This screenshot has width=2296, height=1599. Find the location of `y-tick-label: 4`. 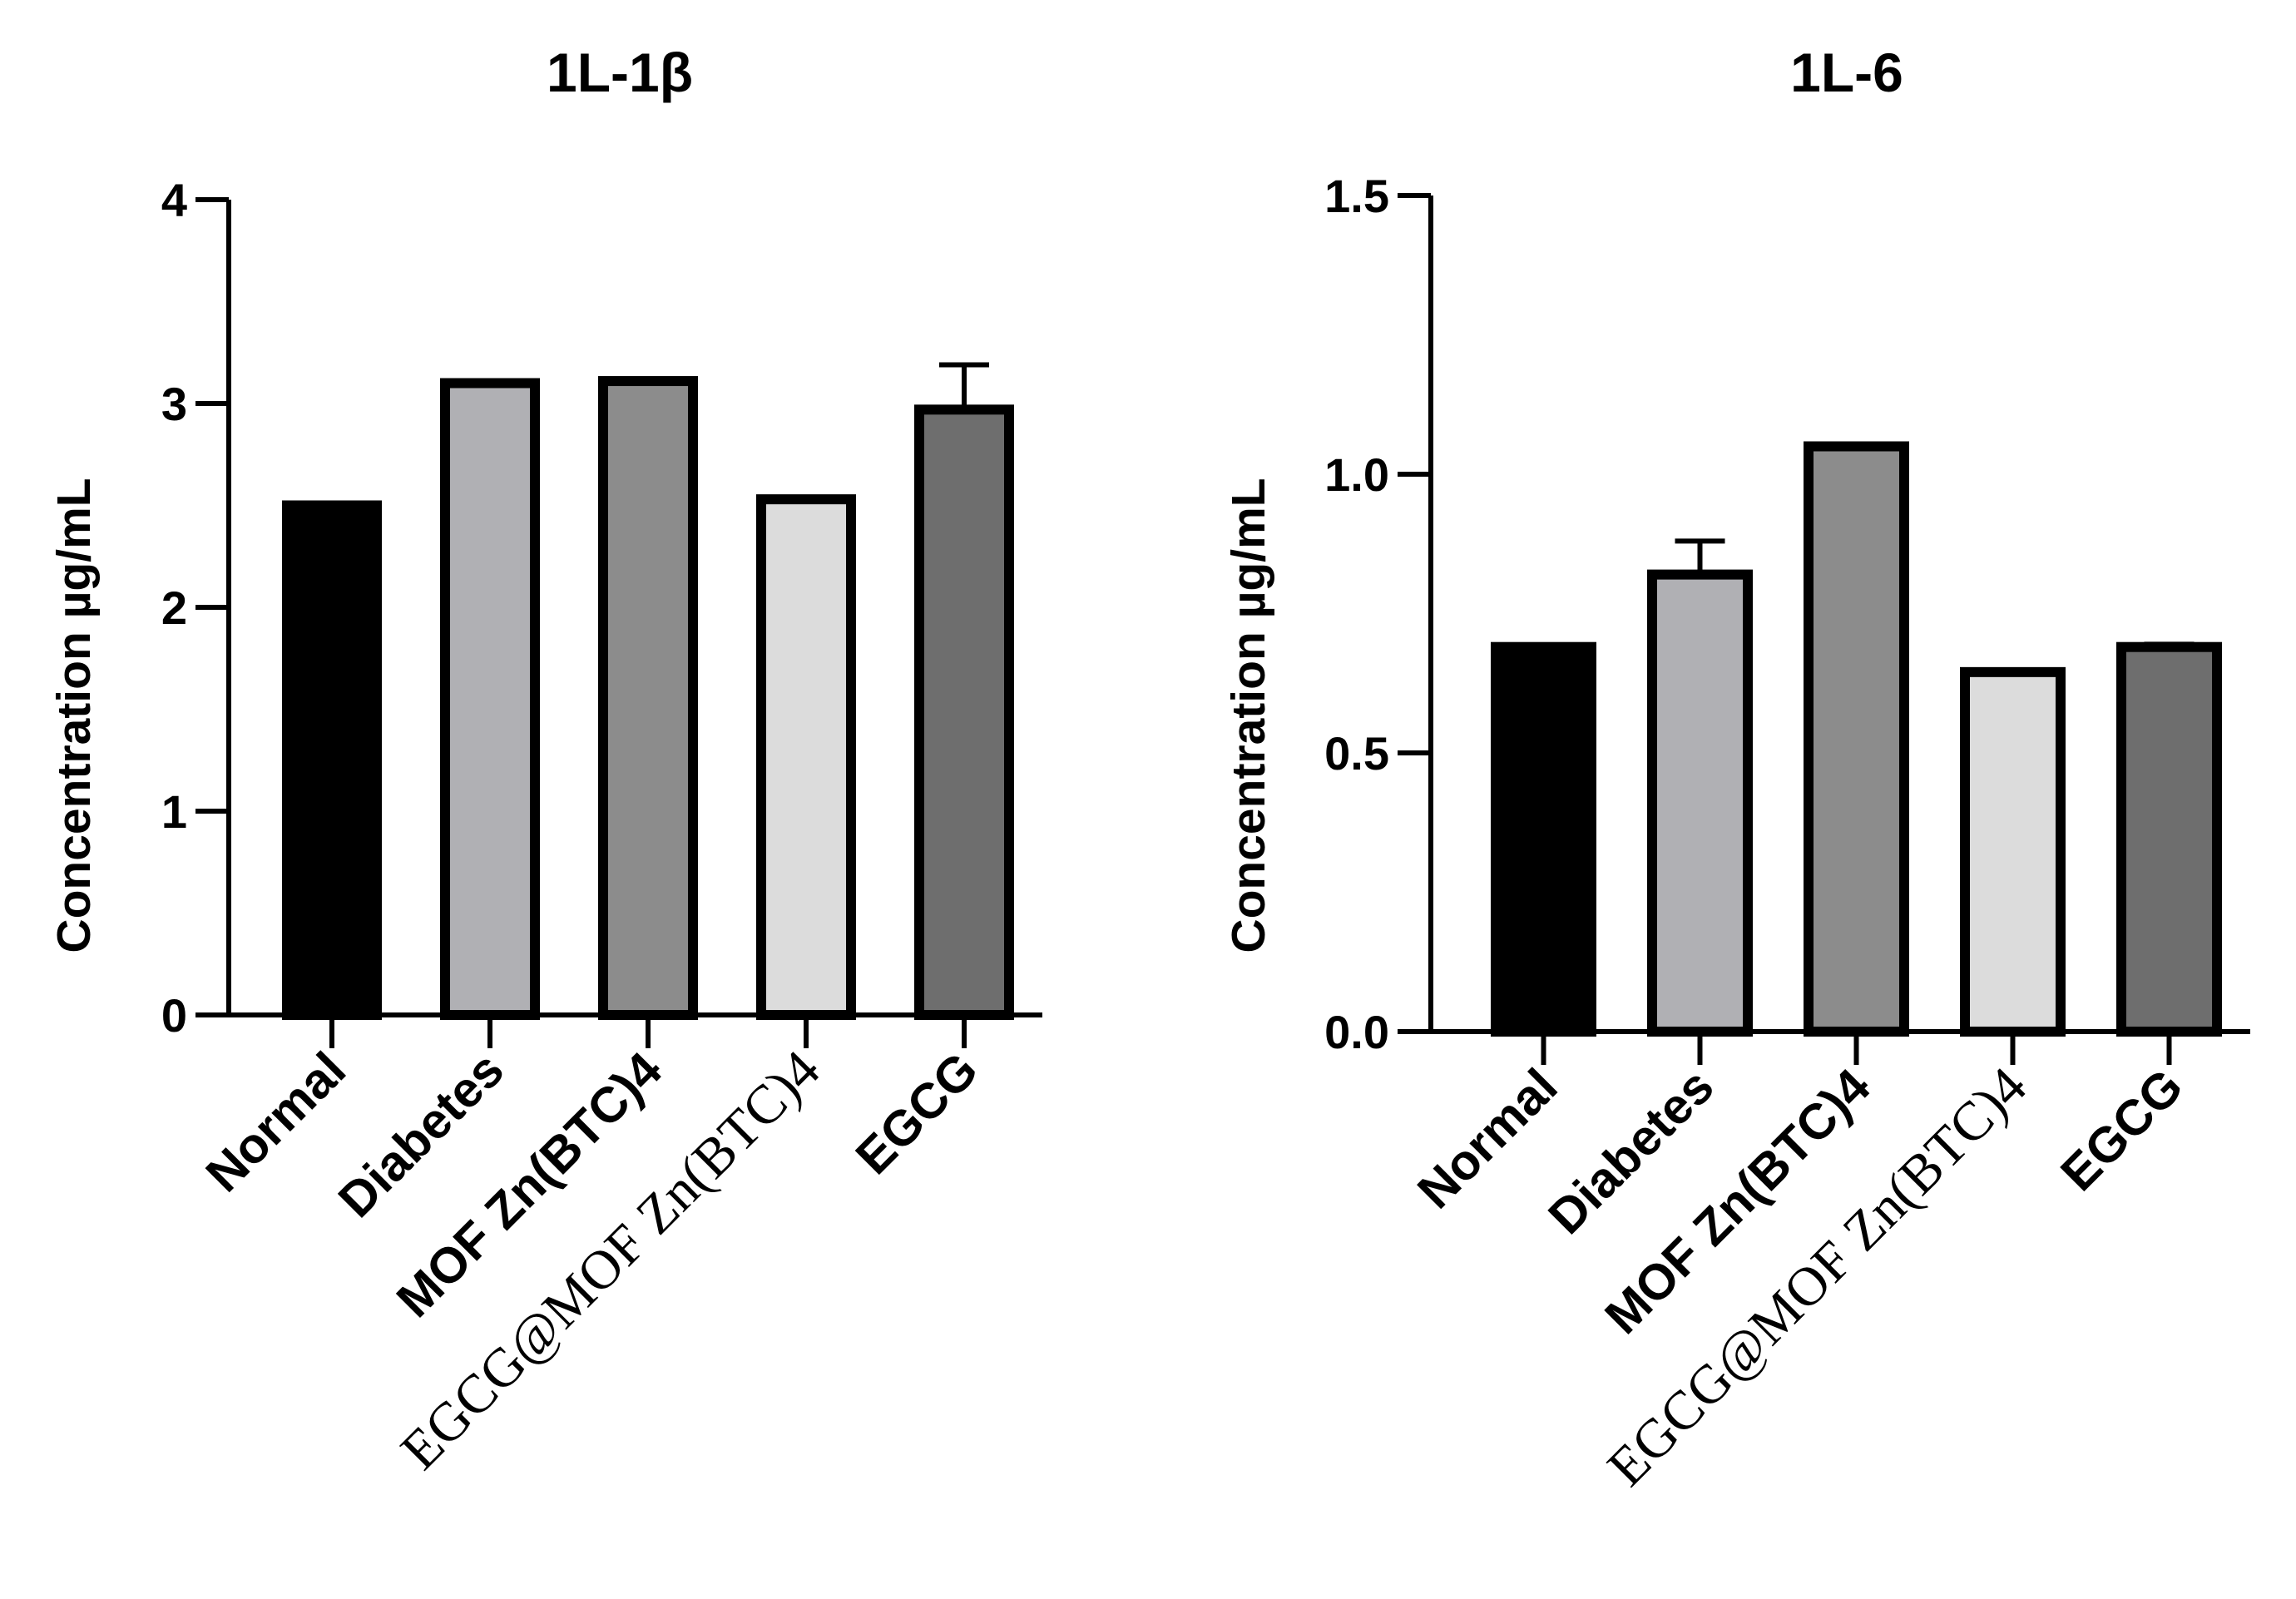

y-tick-label: 4 is located at coordinates (174, 200).